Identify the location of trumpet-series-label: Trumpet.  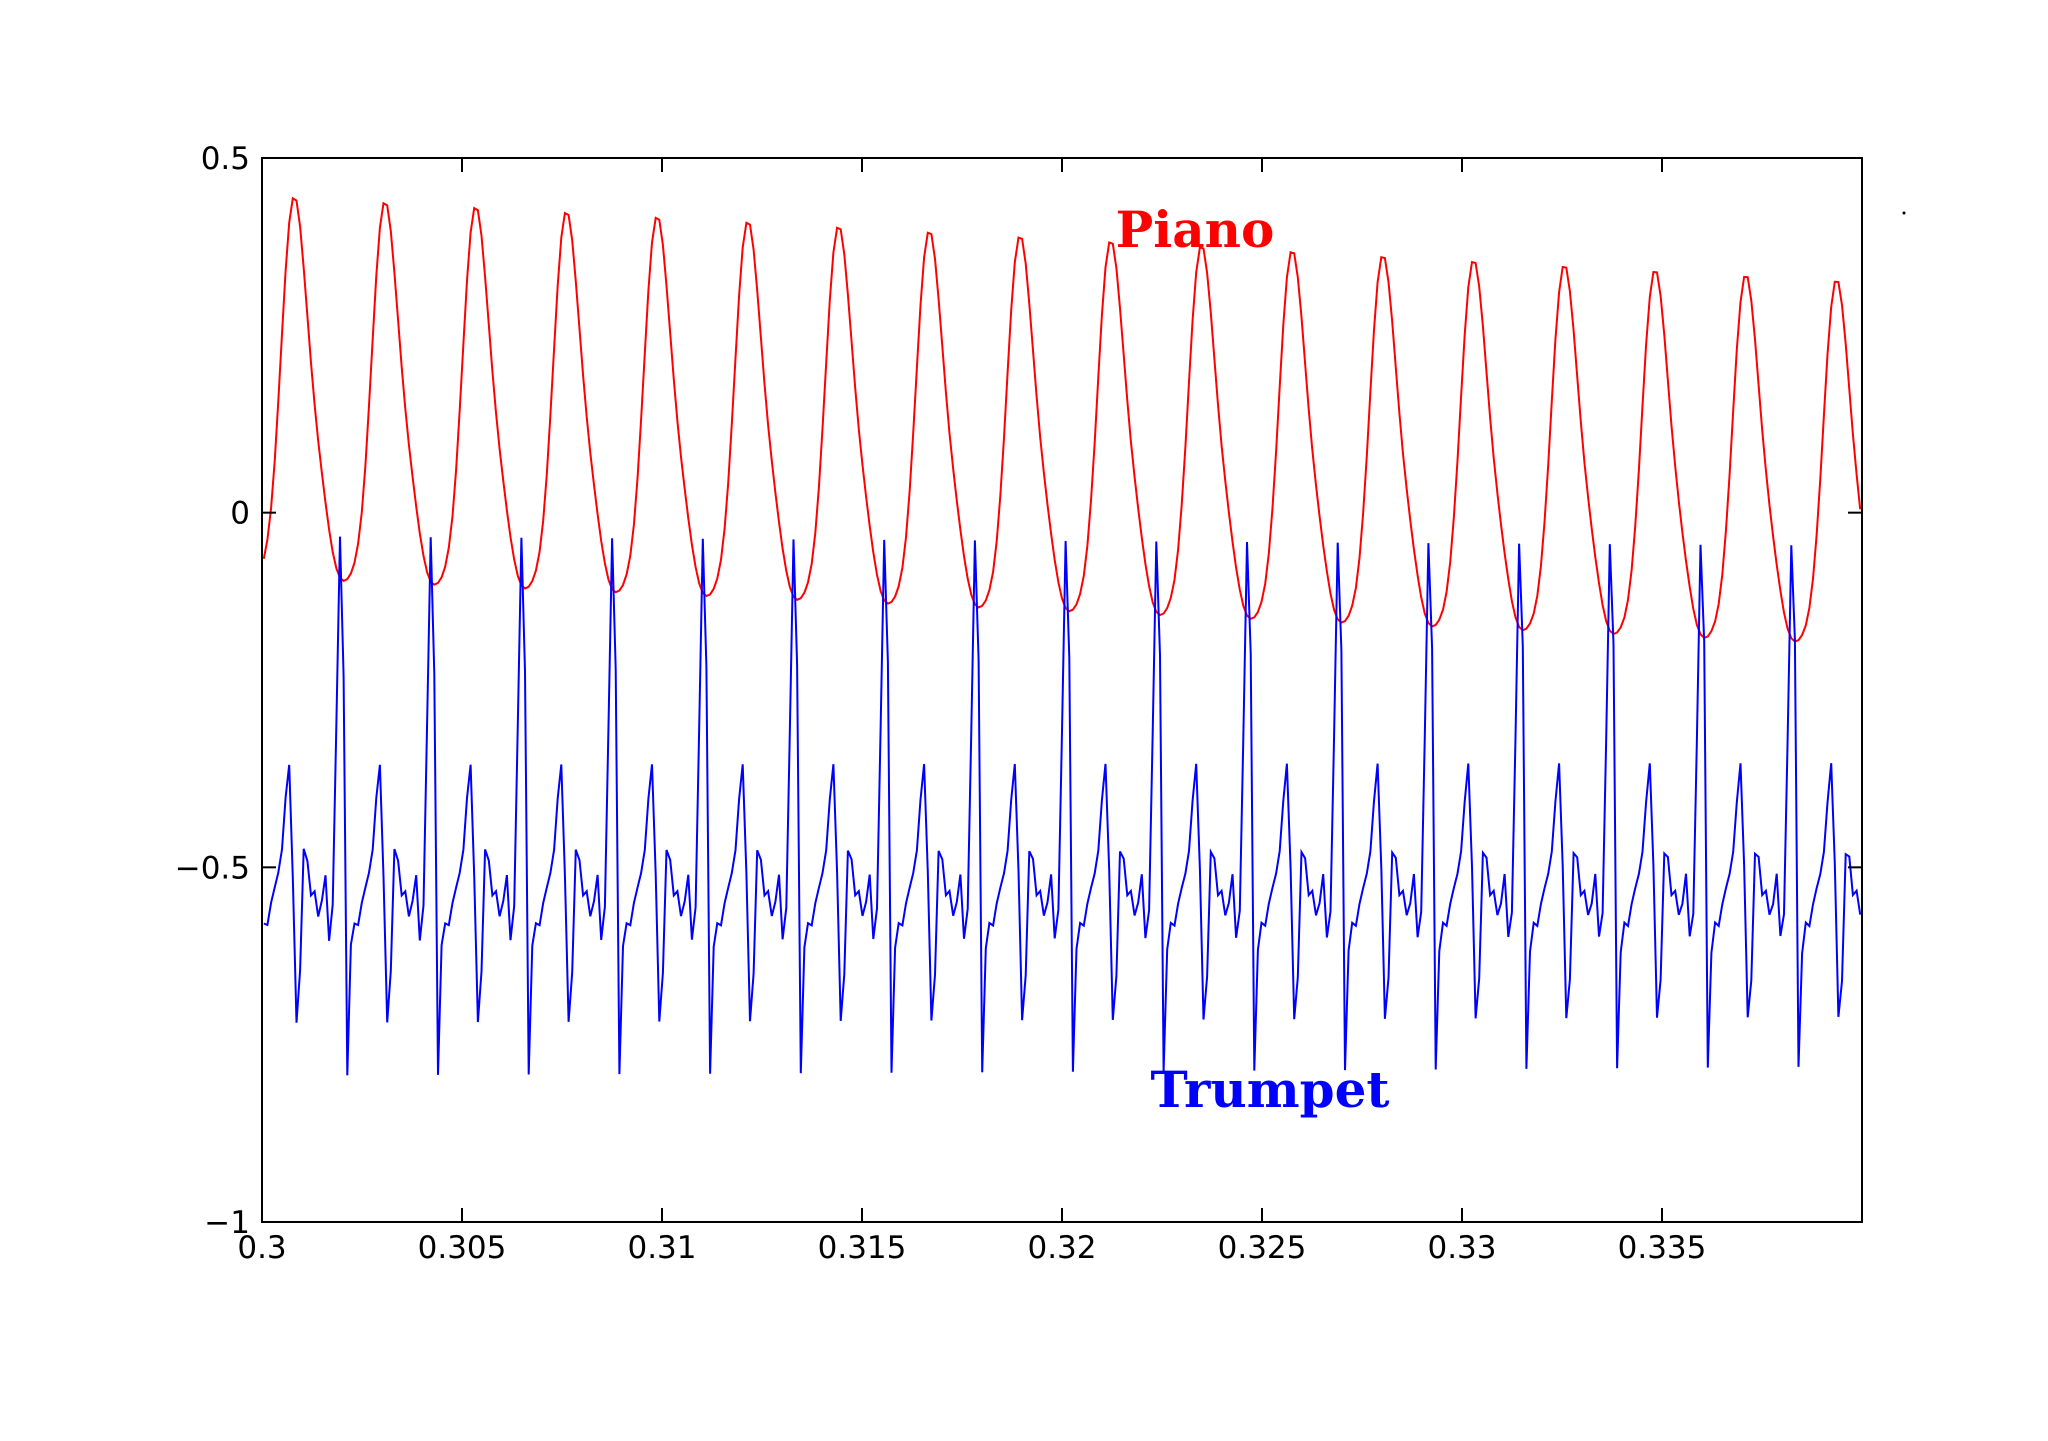
(1269, 1089).